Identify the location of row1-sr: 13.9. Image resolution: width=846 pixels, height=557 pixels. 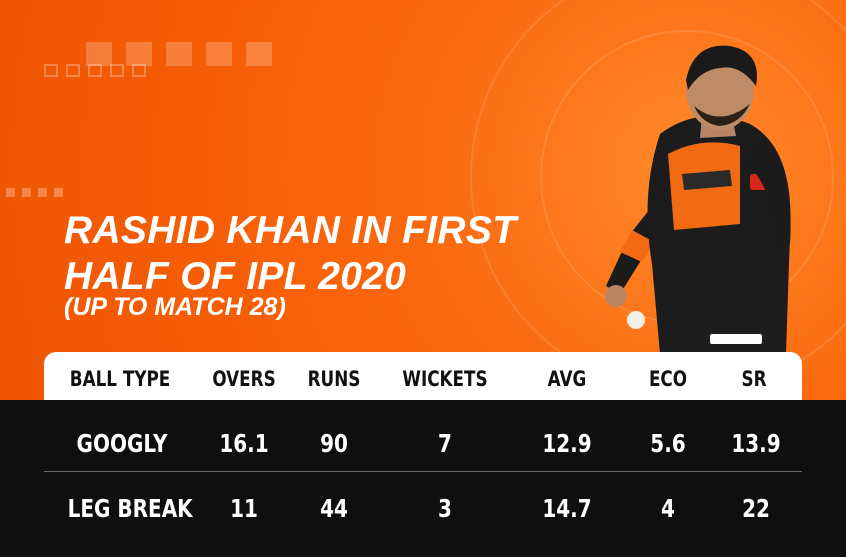
(756, 443).